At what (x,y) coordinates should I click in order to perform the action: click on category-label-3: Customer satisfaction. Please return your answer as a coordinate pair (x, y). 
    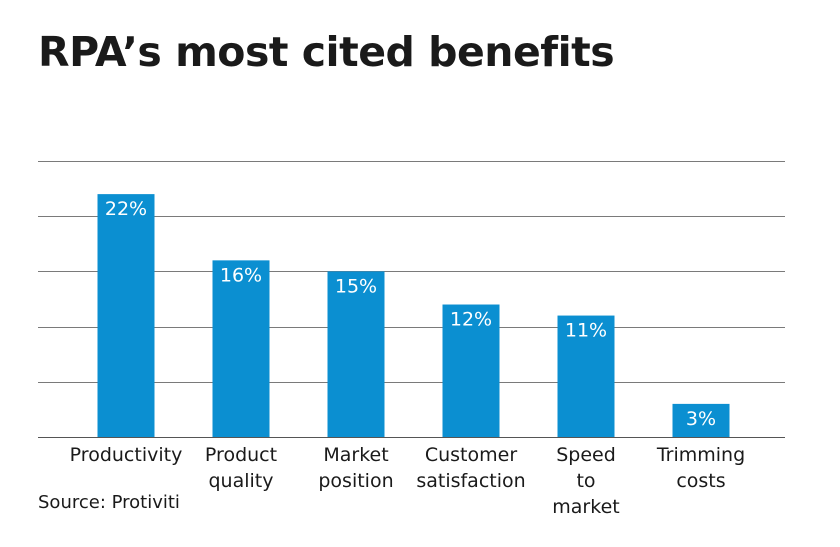
    Looking at the image, I should click on (470, 468).